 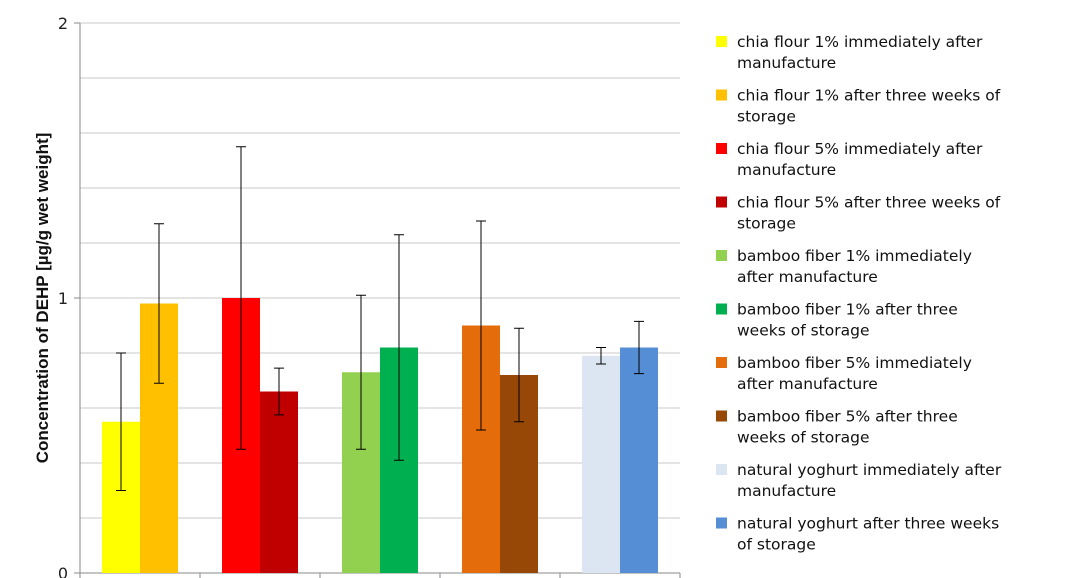 What do you see at coordinates (860, 42) in the screenshot?
I see `legend-entry-line: chia flour 1% immediately after` at bounding box center [860, 42].